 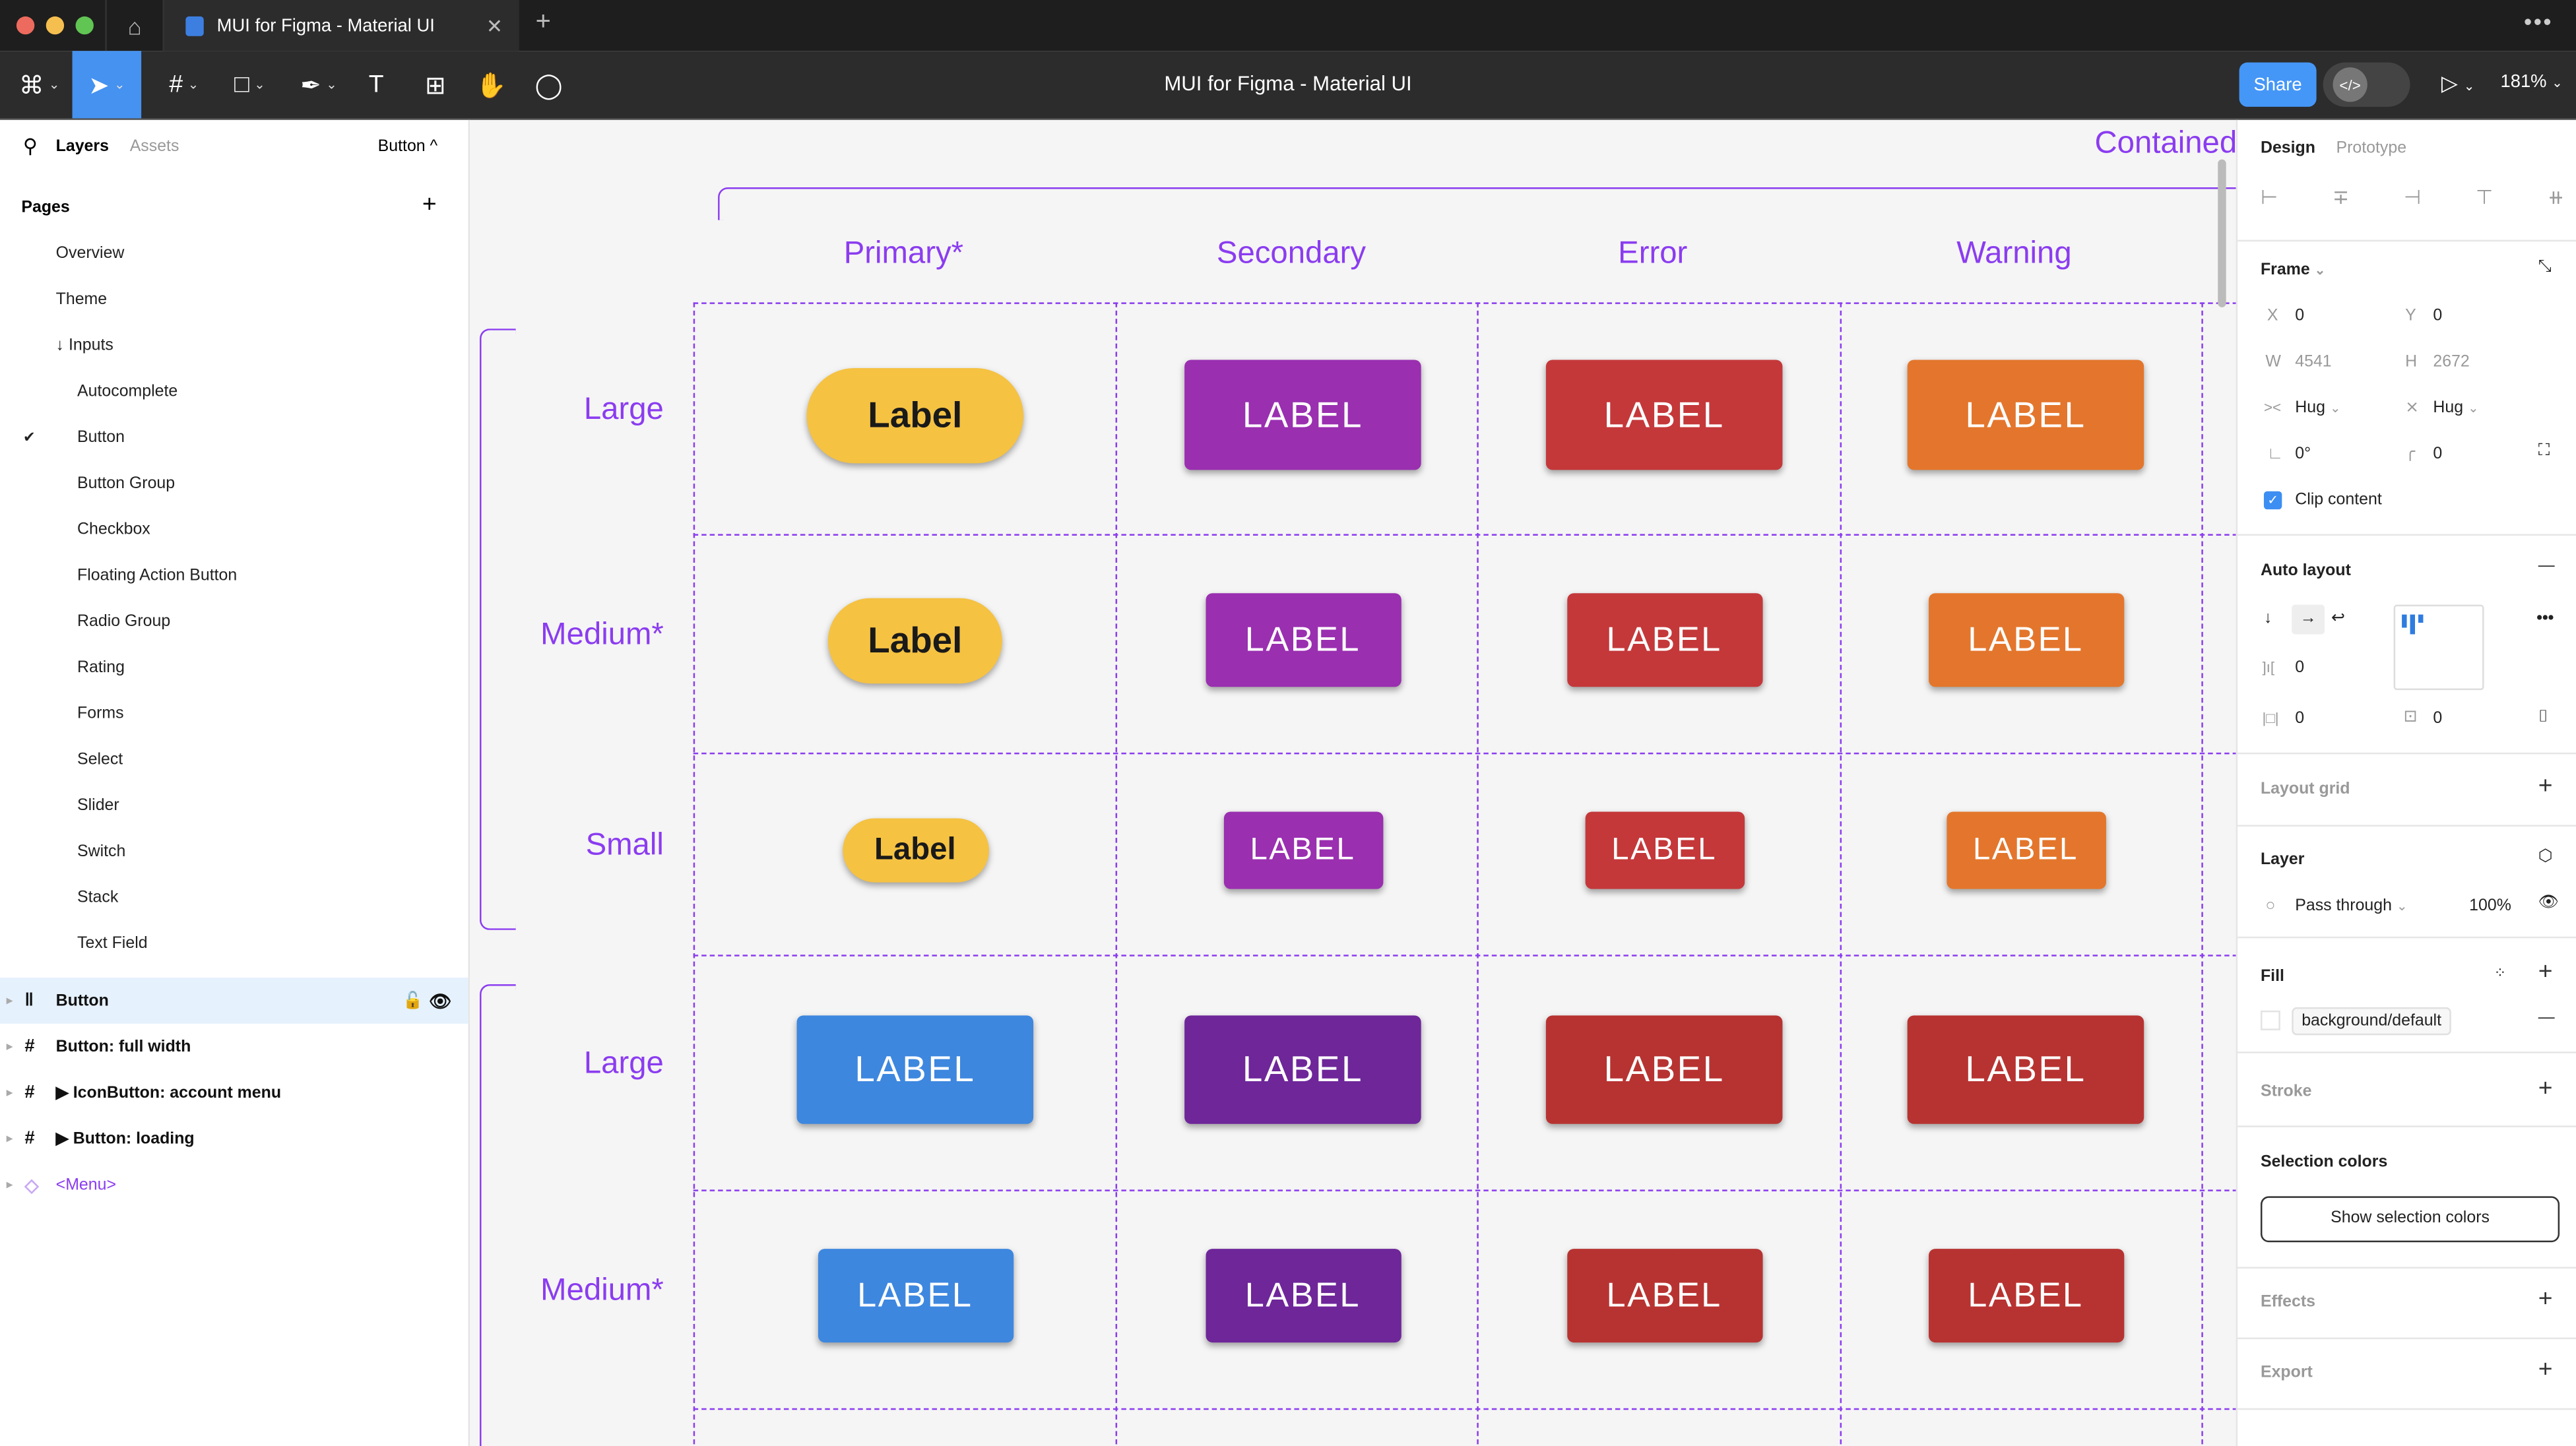 What do you see at coordinates (2338, 619) in the screenshot?
I see `wrap-icon: ↩` at bounding box center [2338, 619].